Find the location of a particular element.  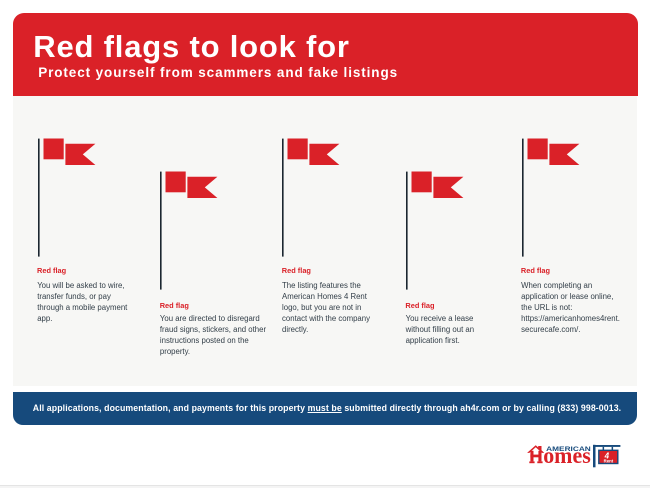

svg-text: omes is located at coordinates (567, 455).